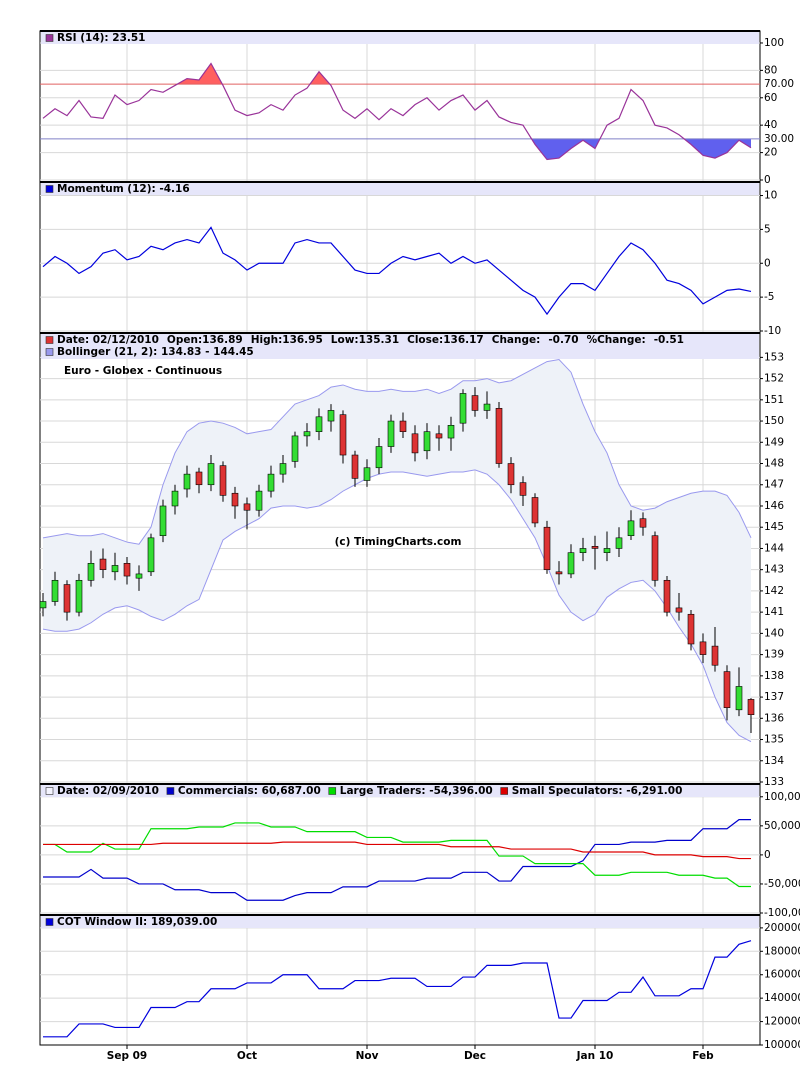 The image size is (800, 1080). Describe the element at coordinates (774, 718) in the screenshot. I see `y-tick-label: 136` at that location.